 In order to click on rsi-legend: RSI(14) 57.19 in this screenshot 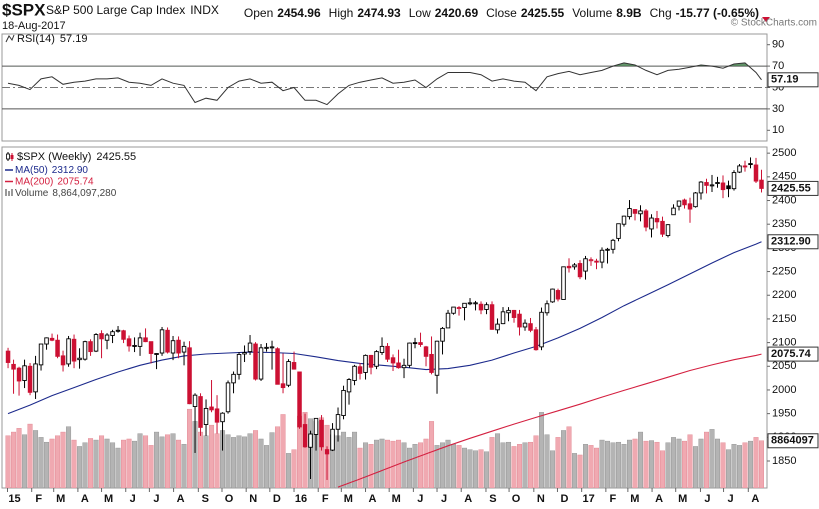, I will do `click(52, 39)`.